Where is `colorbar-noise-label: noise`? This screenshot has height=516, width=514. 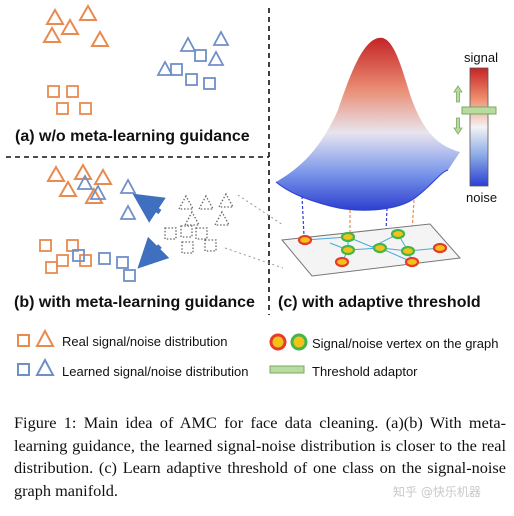 colorbar-noise-label: noise is located at coordinates (482, 197).